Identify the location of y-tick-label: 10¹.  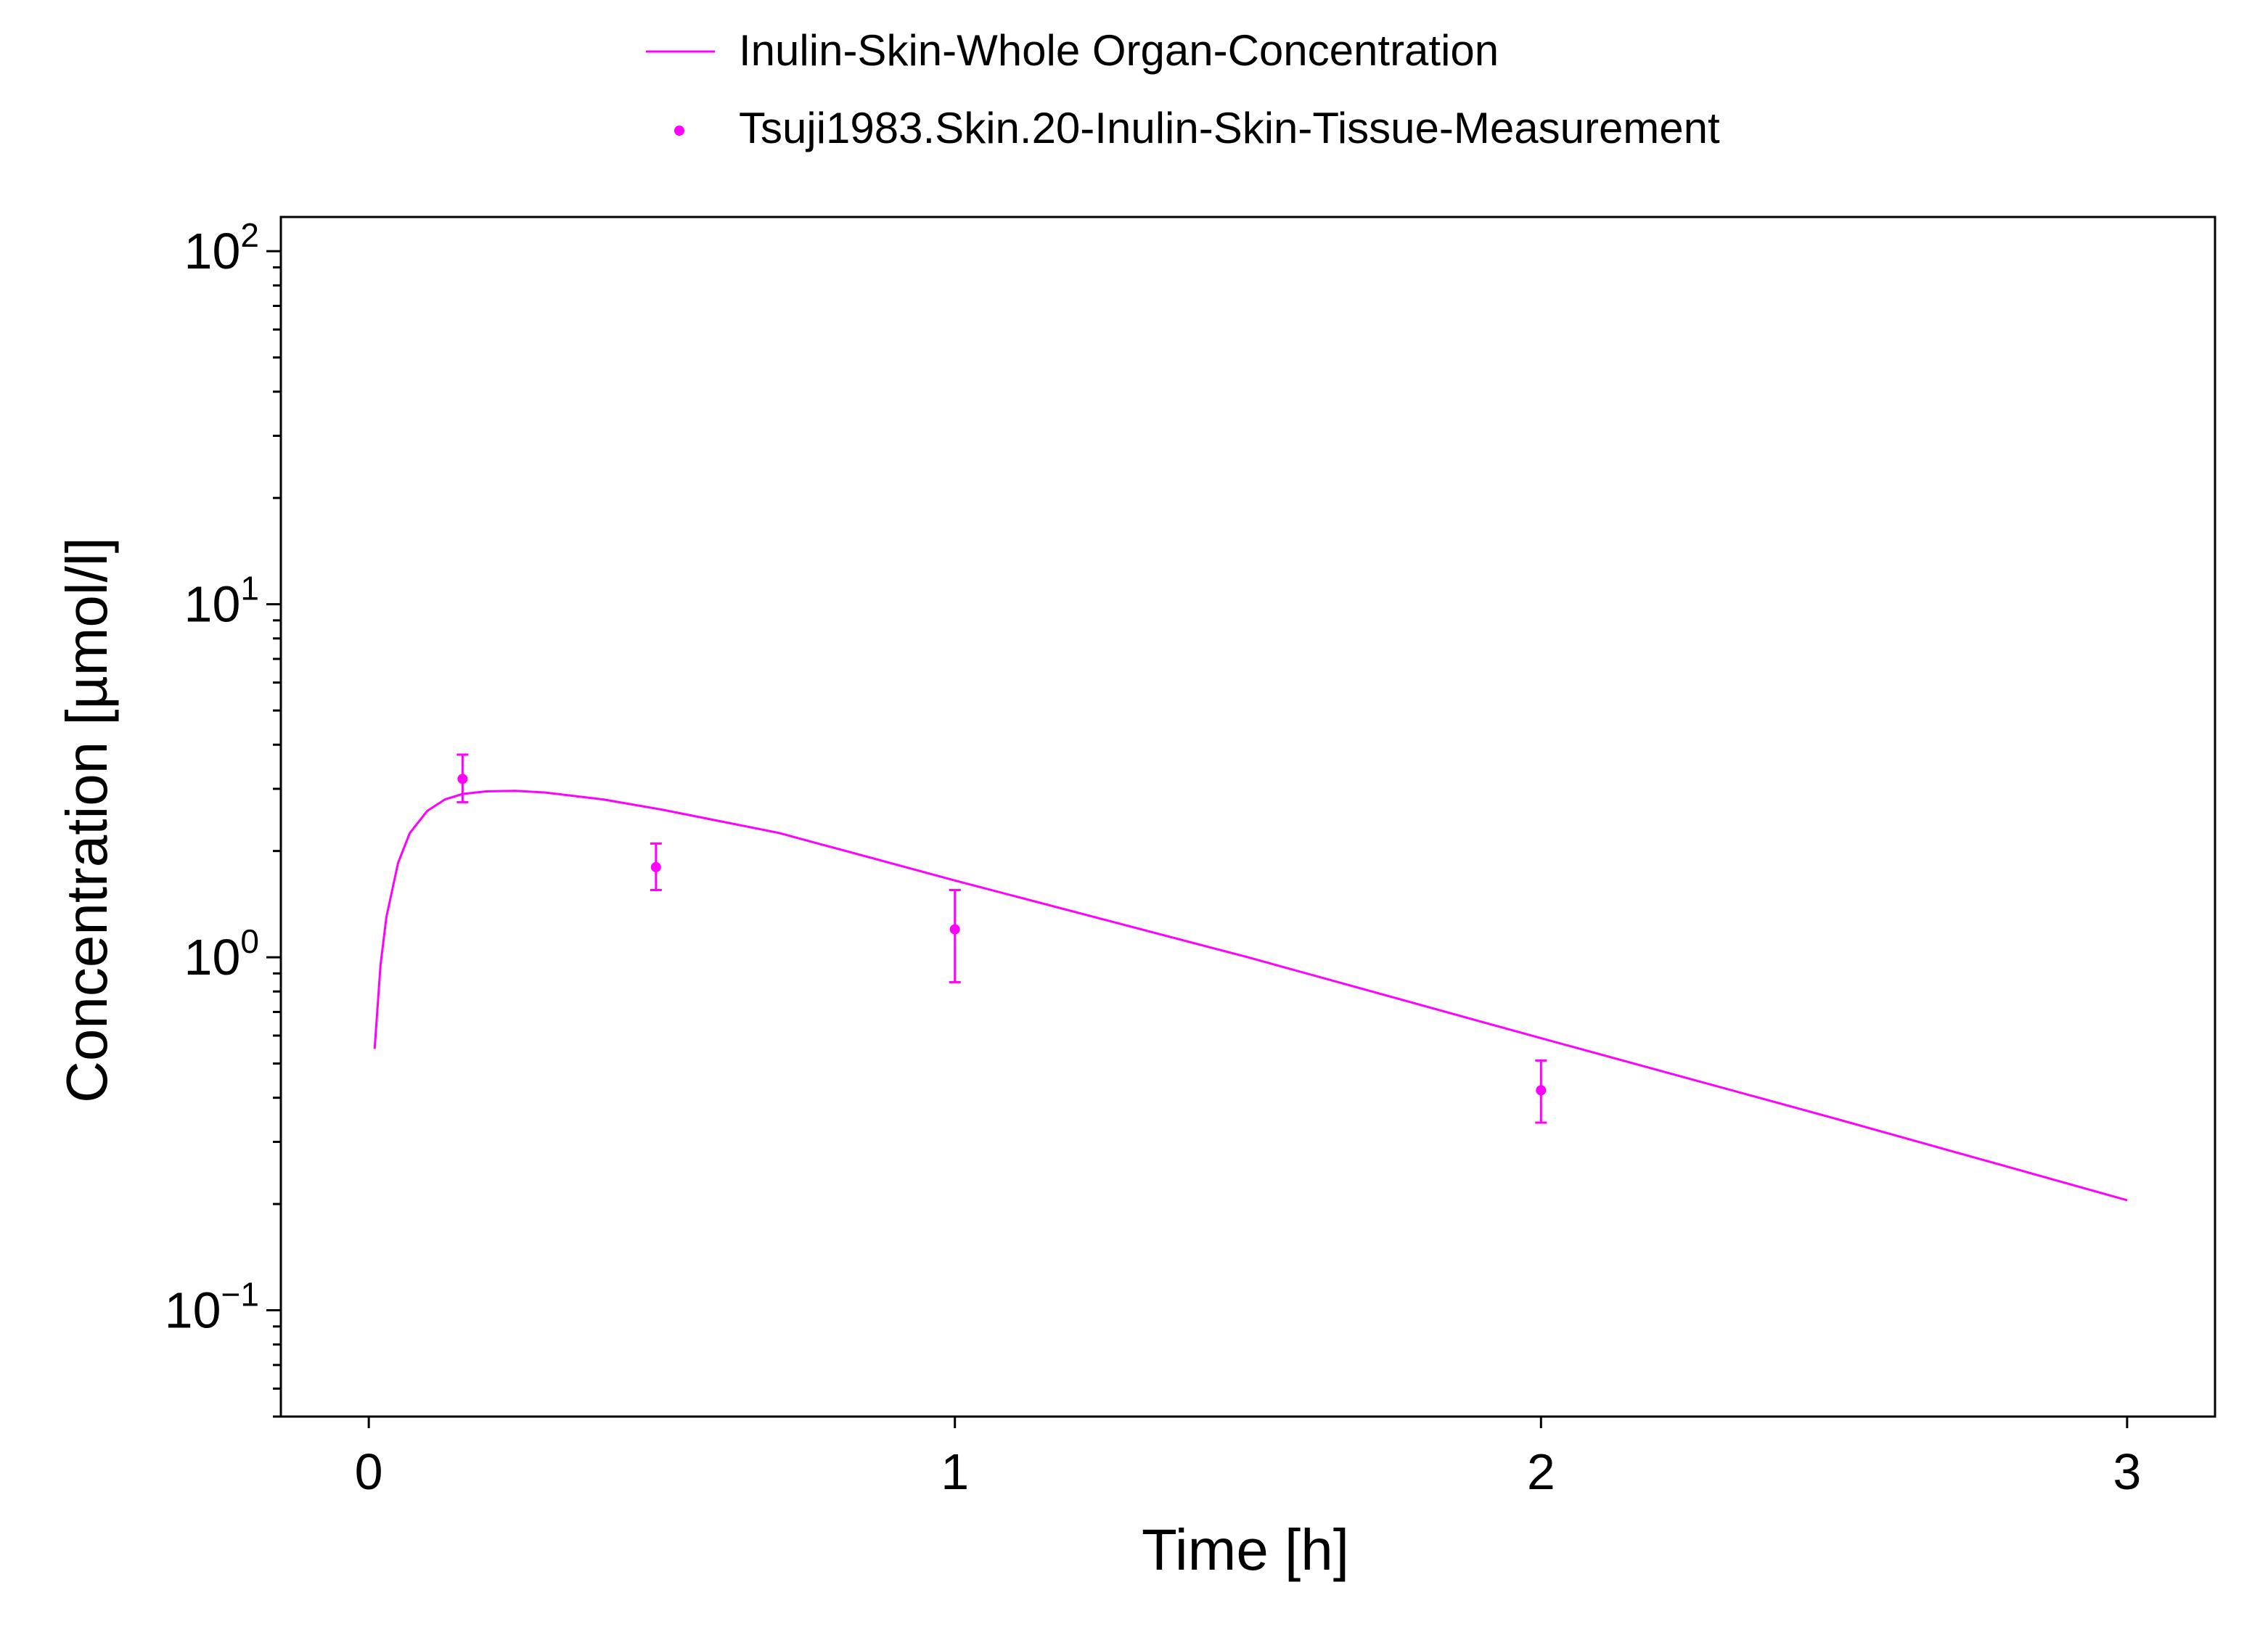
(221, 601).